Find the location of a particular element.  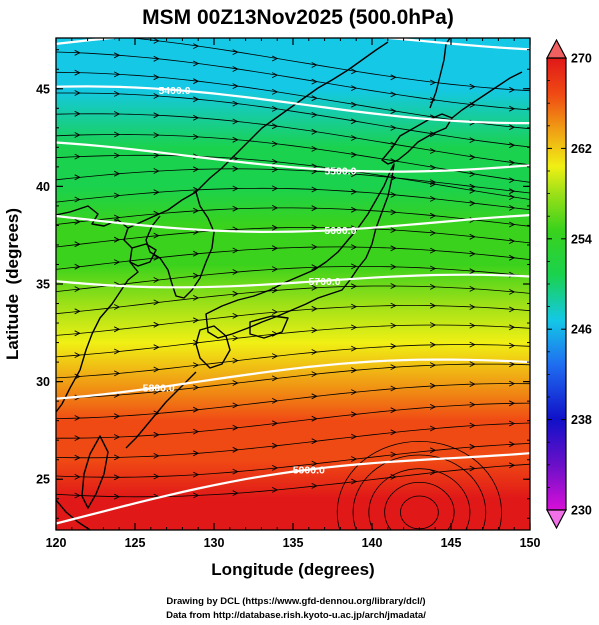

y-tick-label: 40 is located at coordinates (43, 187).